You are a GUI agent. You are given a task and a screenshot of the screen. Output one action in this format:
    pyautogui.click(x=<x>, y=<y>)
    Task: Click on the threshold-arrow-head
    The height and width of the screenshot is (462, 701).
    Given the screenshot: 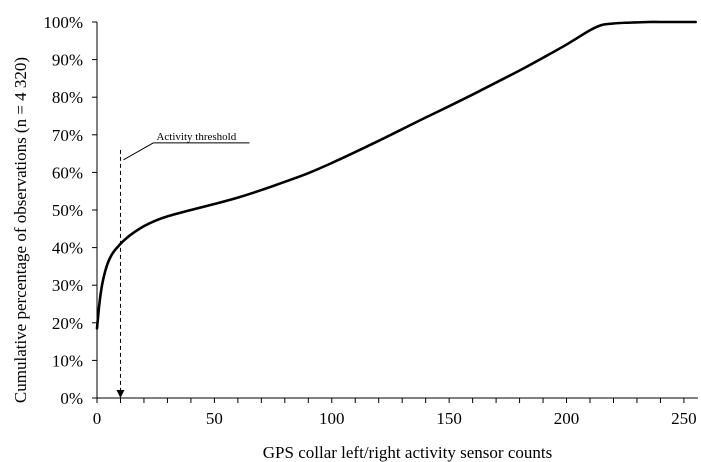 What is the action you would take?
    pyautogui.click(x=120, y=394)
    